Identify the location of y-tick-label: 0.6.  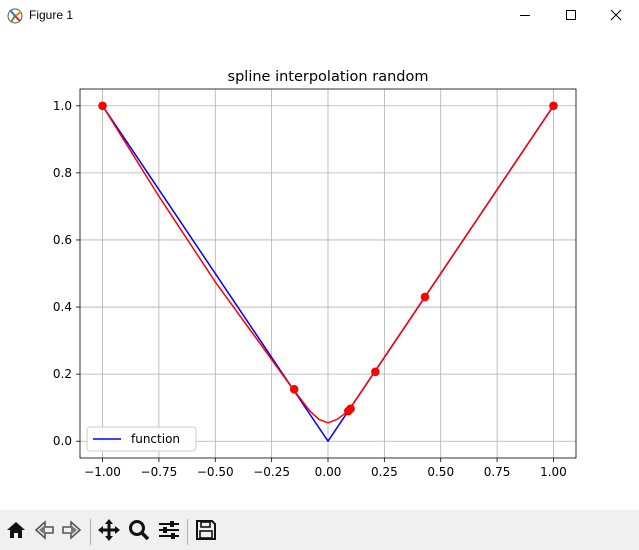
(62, 240).